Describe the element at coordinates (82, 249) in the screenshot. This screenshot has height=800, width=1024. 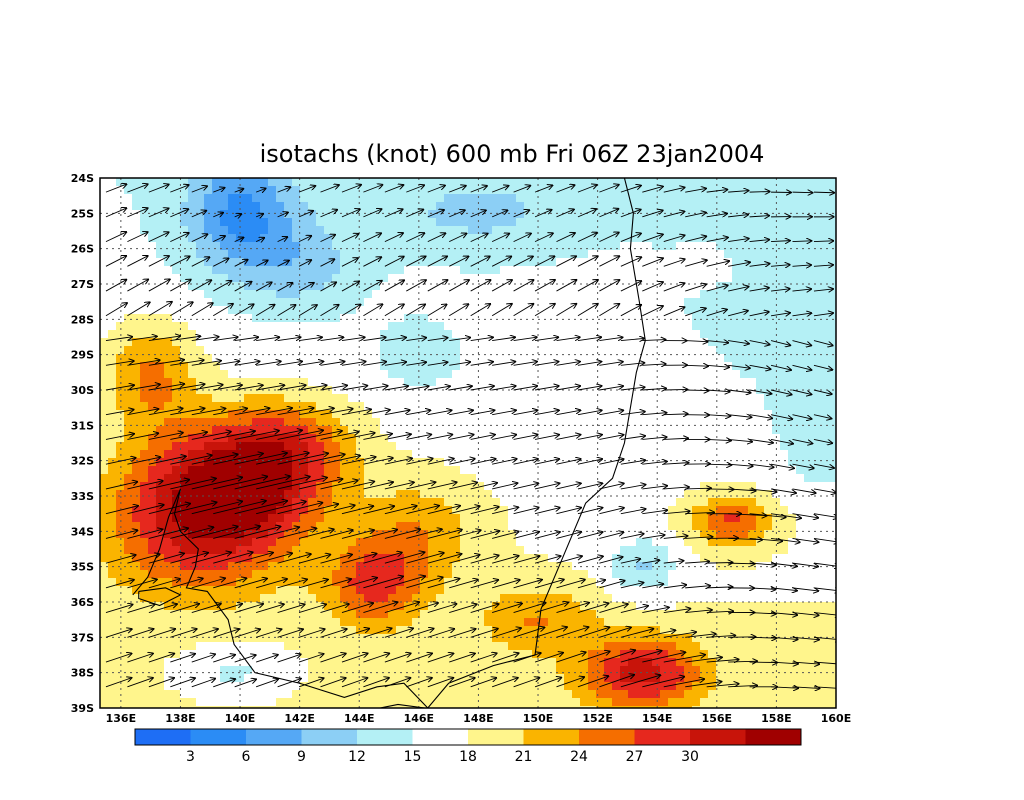
I see `lat-tick-label: 26S` at that location.